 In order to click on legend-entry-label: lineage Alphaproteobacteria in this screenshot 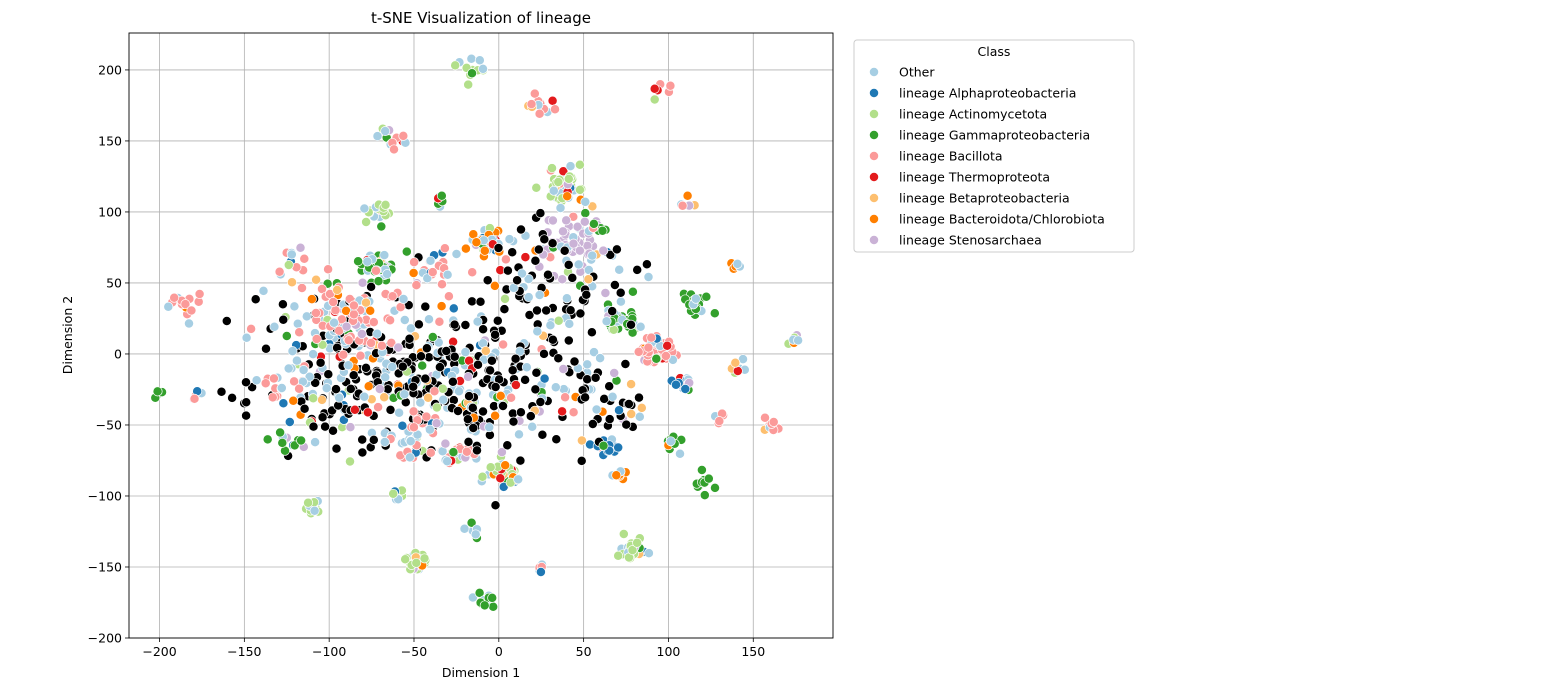, I will do `click(987, 93)`.